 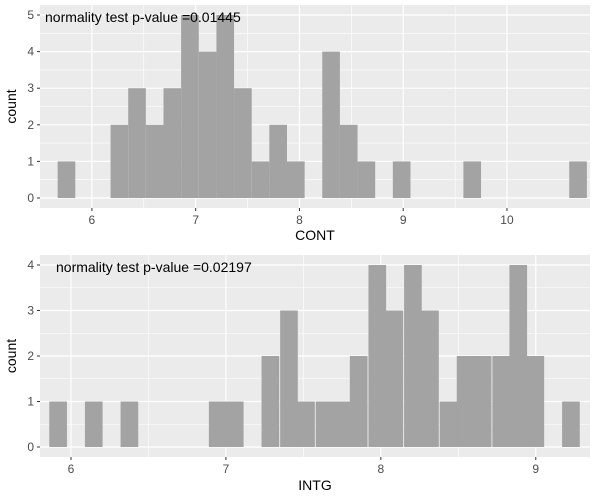 What do you see at coordinates (33, 106) in the screenshot?
I see `y-axis-ticks: 0 1 2 3 4 5` at bounding box center [33, 106].